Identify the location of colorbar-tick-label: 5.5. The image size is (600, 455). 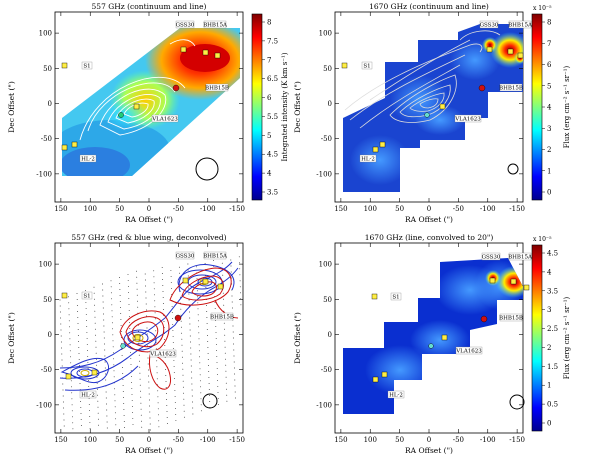
(272, 117).